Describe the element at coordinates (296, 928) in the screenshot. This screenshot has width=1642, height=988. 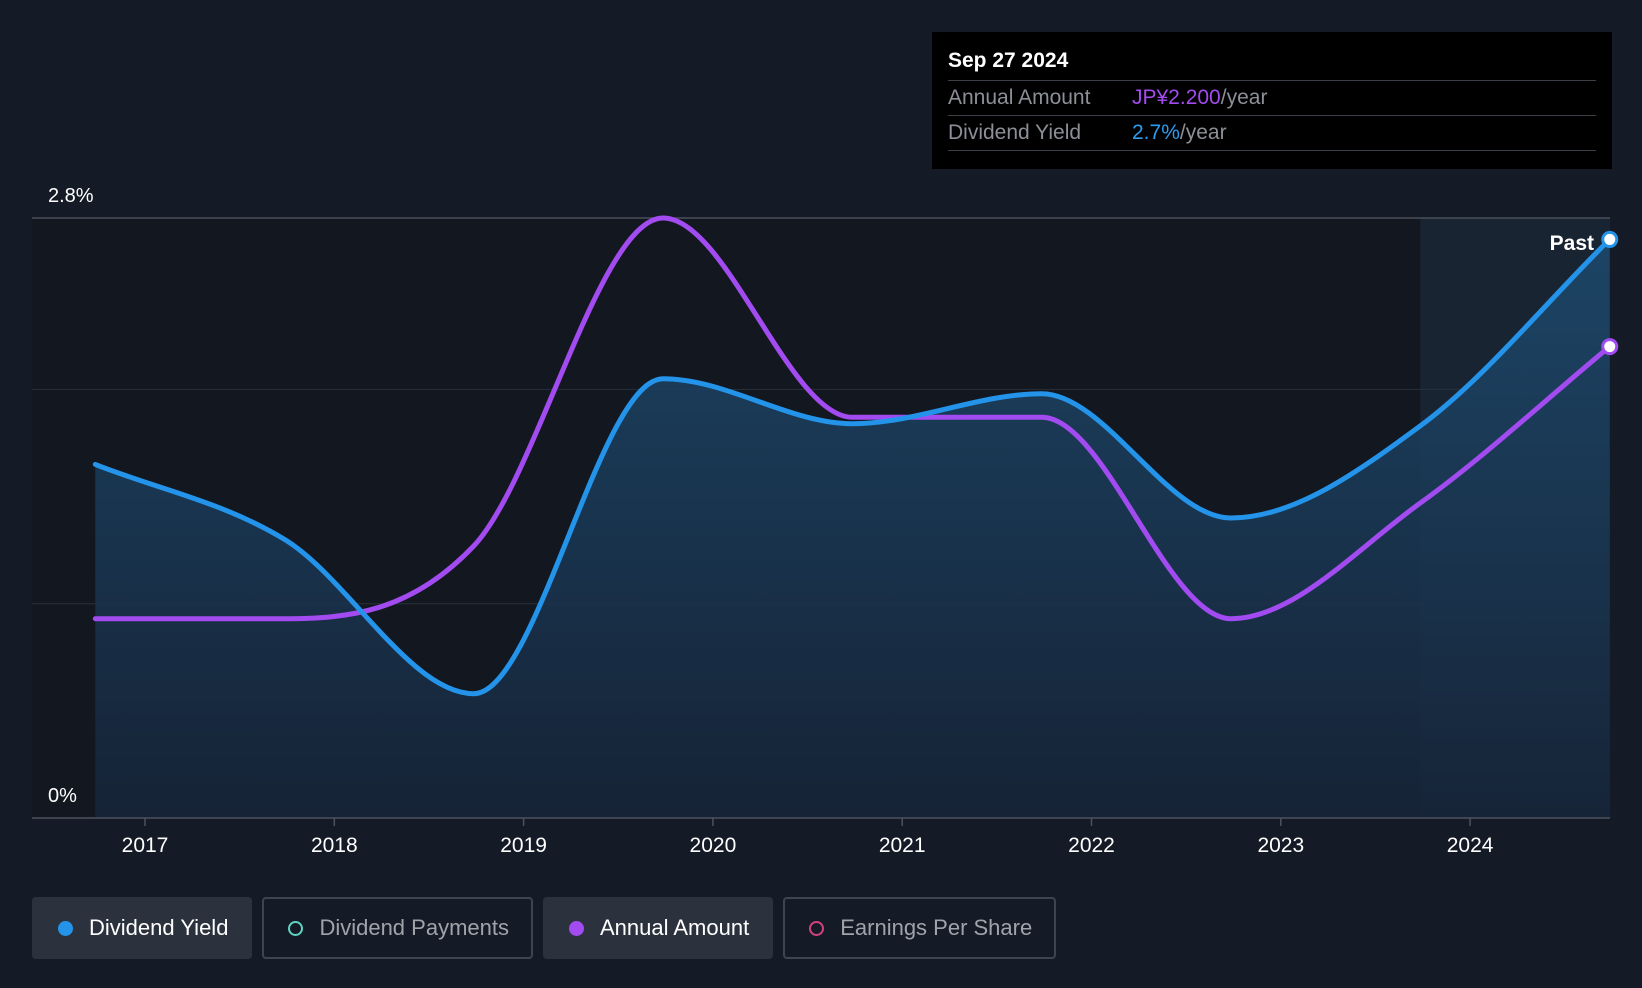
I see `dividend-payments-circle-icon` at that location.